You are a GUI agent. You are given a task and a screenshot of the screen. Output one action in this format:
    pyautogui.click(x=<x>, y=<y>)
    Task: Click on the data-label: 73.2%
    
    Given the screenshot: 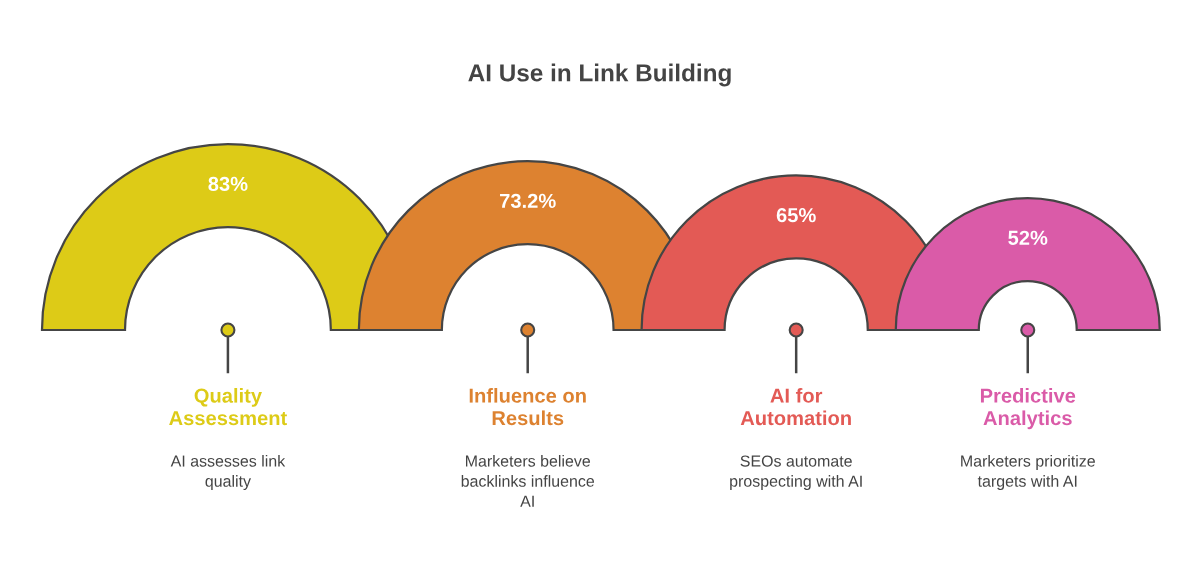 What is the action you would take?
    pyautogui.click(x=528, y=201)
    